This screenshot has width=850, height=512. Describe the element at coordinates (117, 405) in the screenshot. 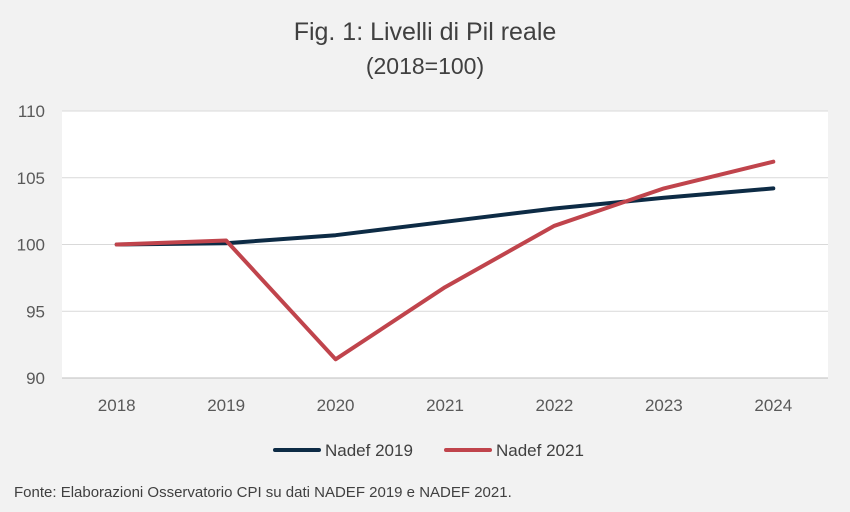

I see `x-tick-label: 2018` at that location.